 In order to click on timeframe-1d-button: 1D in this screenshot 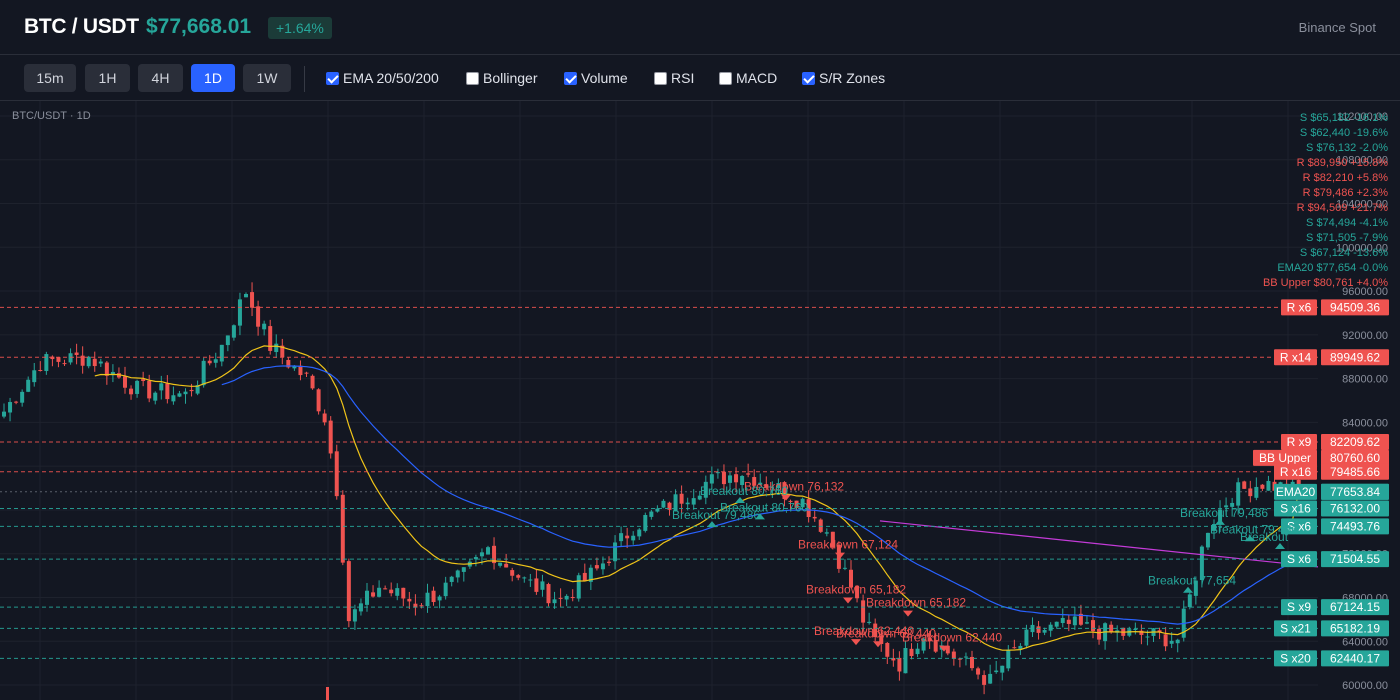, I will do `click(213, 78)`.